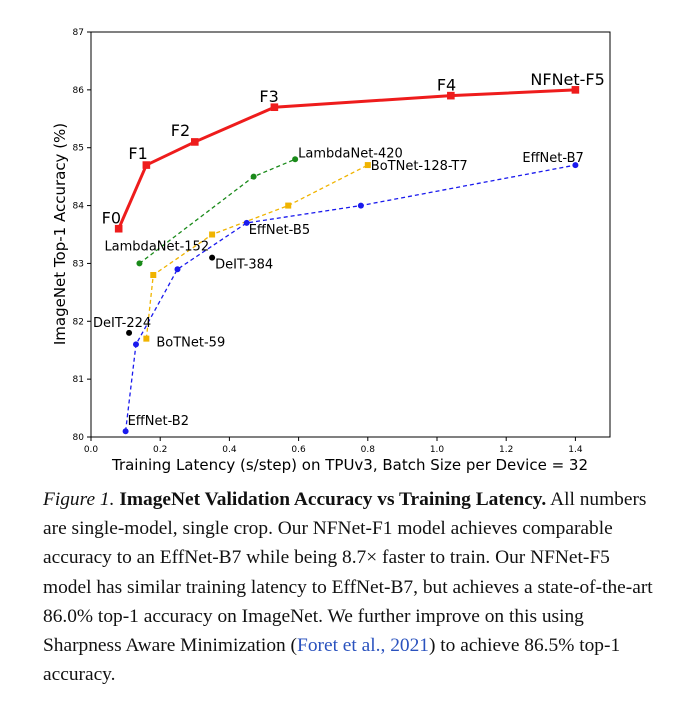 The image size is (693, 706). Describe the element at coordinates (122, 323) in the screenshot. I see `point-label: DeIT-224` at that location.